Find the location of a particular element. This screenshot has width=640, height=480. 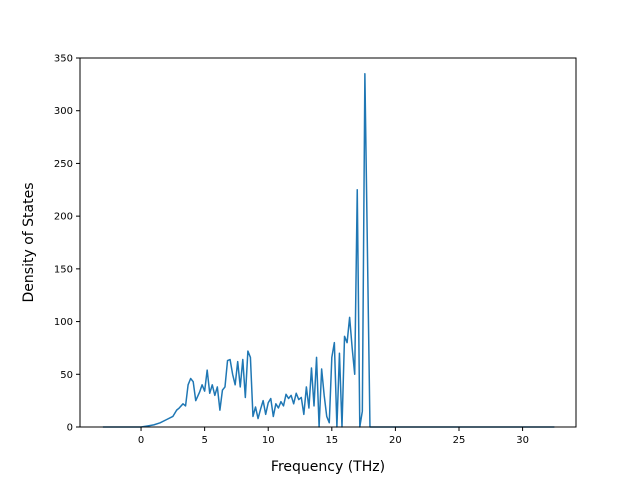

x-tick-label: 10 is located at coordinates (268, 440).